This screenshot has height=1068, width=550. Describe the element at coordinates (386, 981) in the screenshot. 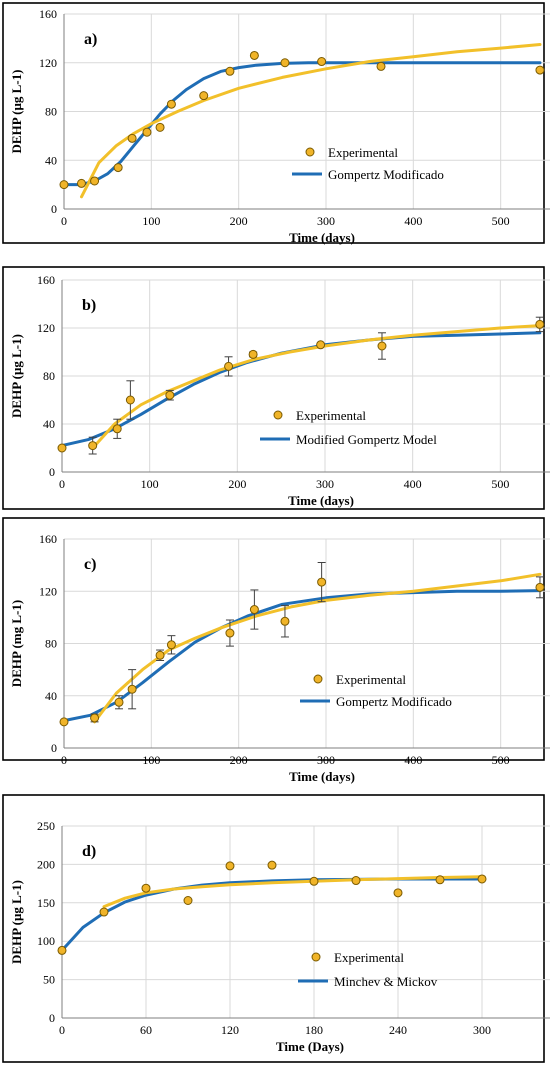

I see `legend-label-blue-fit: Minchev & Mickov` at that location.